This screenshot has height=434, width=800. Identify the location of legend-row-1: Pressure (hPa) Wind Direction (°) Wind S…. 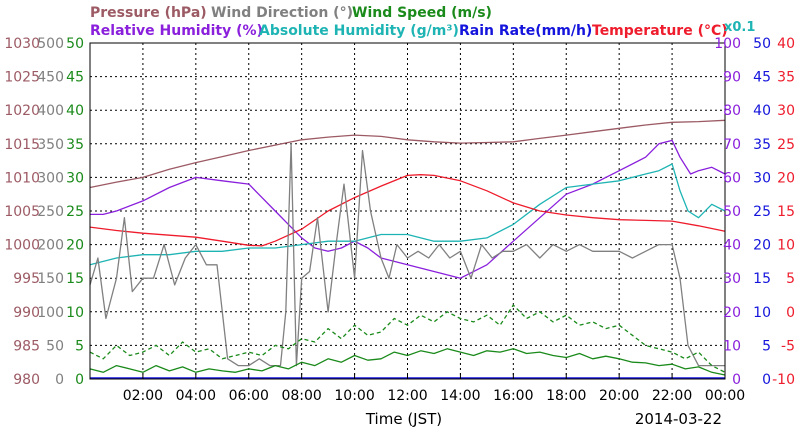
(291, 13).